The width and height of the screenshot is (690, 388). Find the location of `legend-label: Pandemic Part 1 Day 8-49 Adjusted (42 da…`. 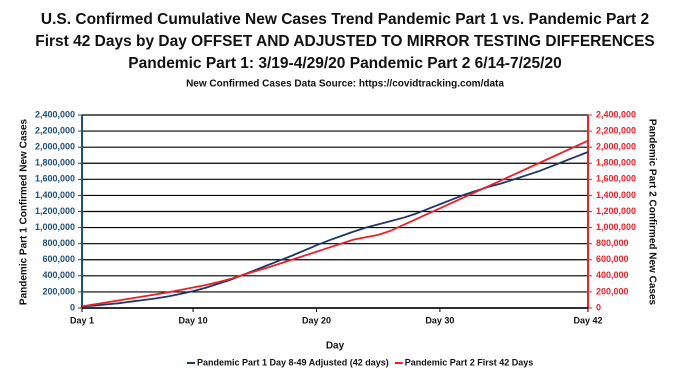

legend-label: Pandemic Part 1 Day 8-49 Adjusted (42 da… is located at coordinates (293, 362).